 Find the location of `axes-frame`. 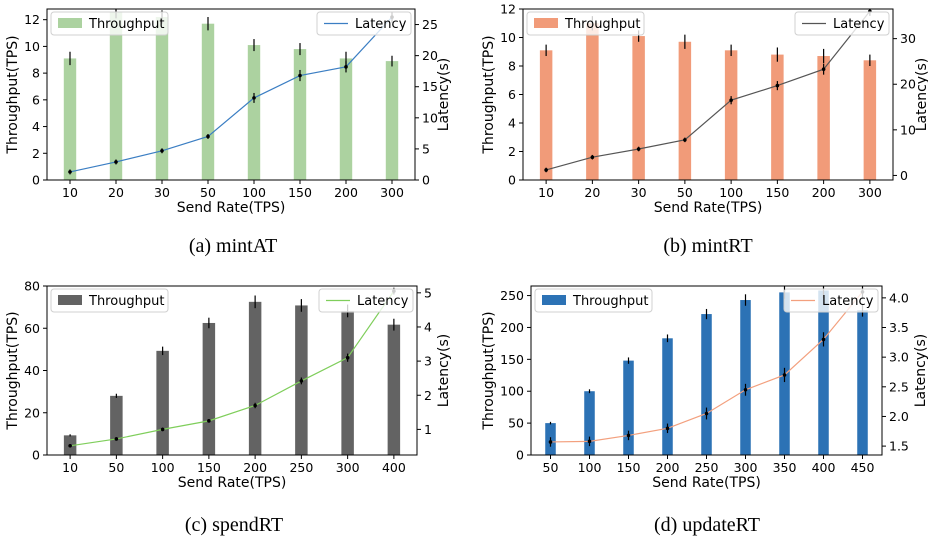

axes-frame is located at coordinates (231, 94).